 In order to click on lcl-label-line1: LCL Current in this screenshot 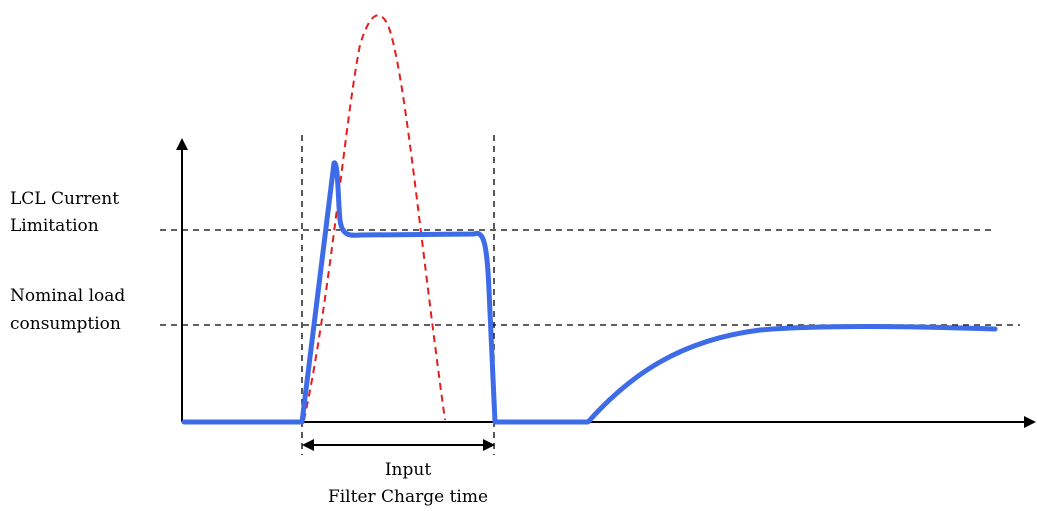, I will do `click(64, 199)`.